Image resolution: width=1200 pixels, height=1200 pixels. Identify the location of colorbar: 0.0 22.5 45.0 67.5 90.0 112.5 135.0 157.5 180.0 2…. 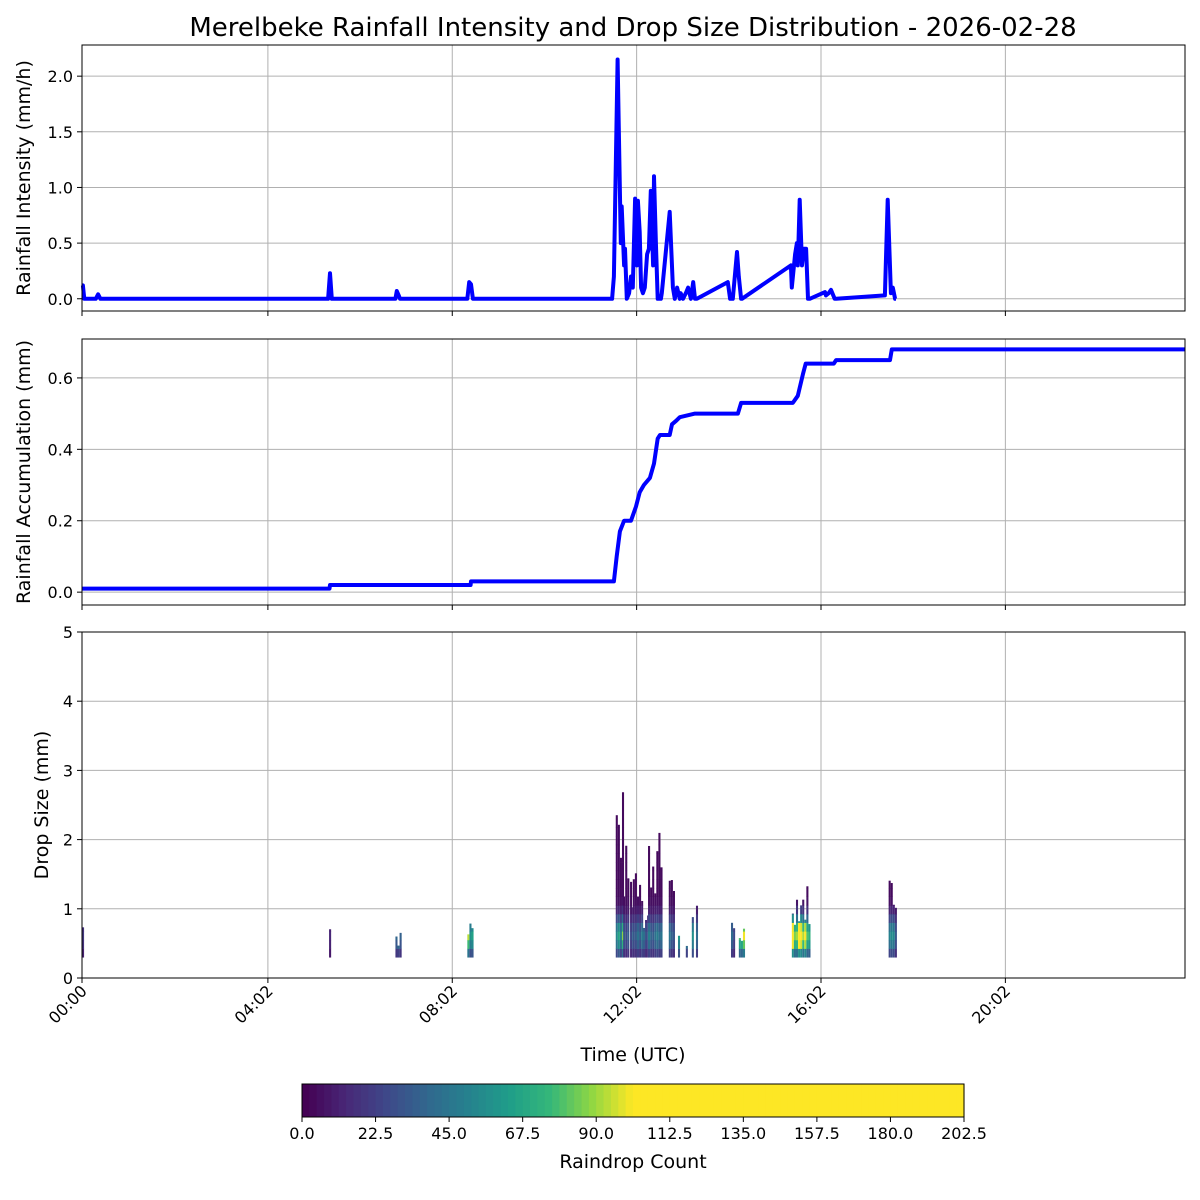
(638, 1113).